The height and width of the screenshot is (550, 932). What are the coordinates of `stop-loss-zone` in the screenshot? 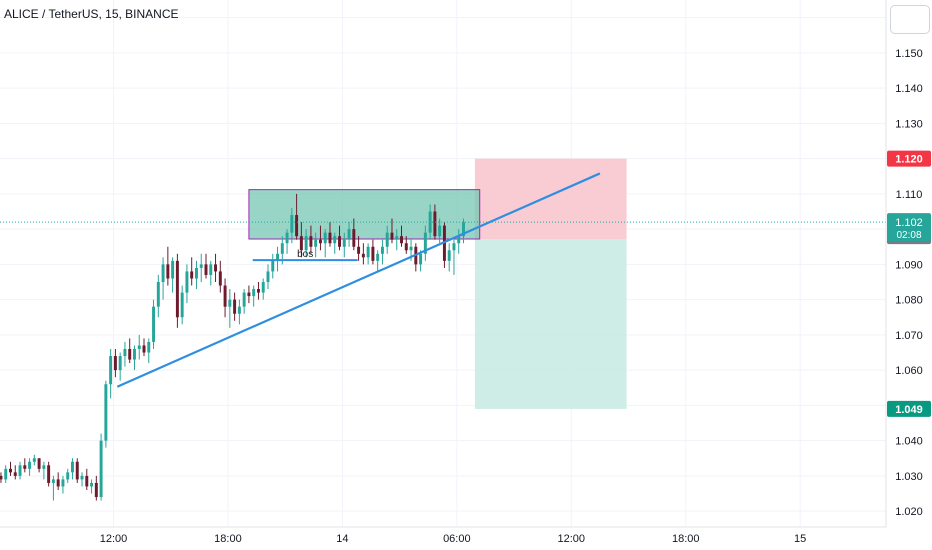 It's located at (550, 199).